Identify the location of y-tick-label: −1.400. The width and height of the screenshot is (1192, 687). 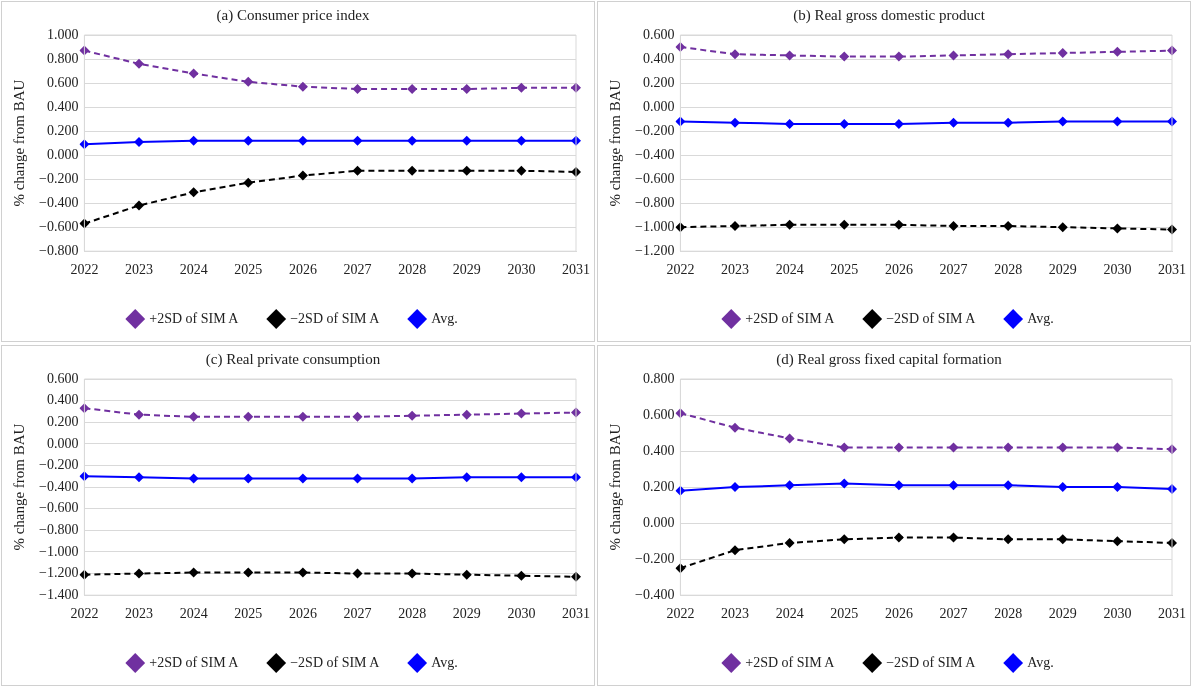
(58, 594).